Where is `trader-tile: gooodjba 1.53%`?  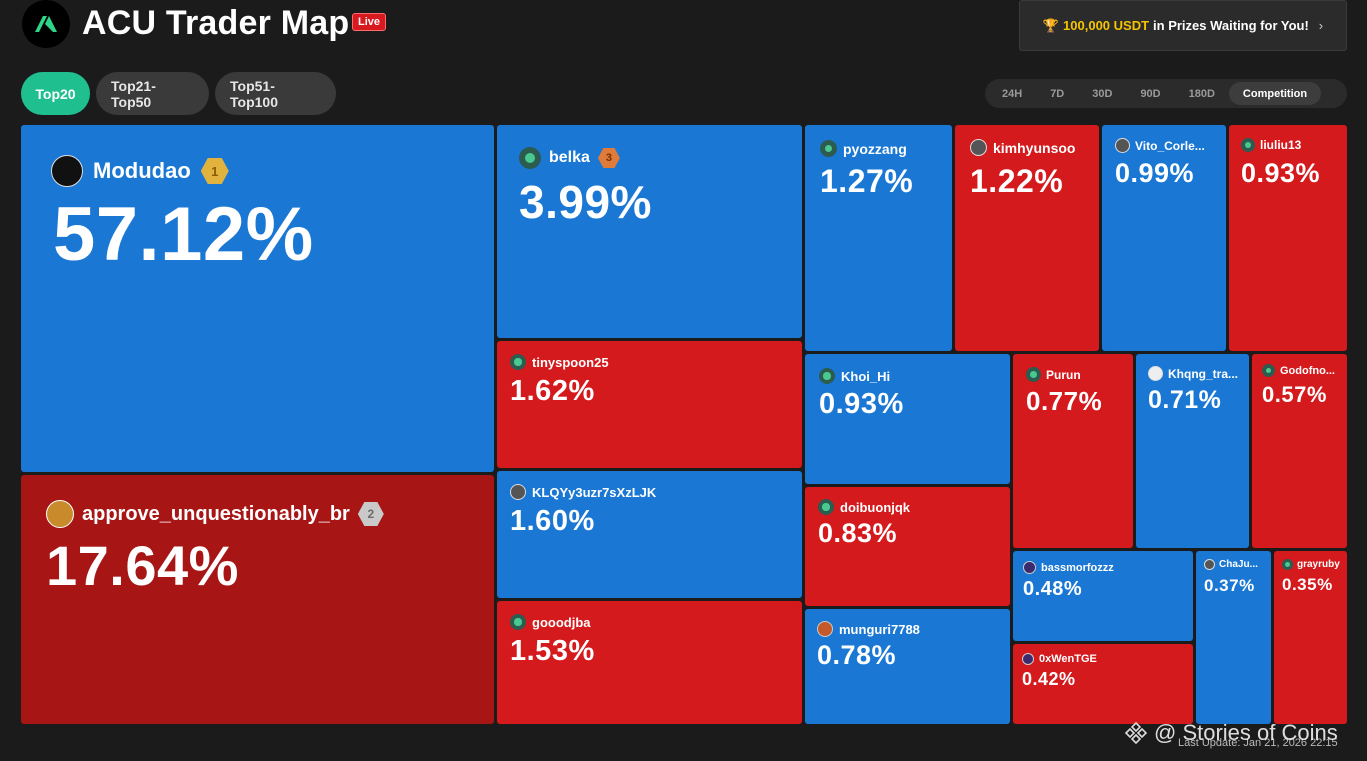 trader-tile: gooodjba 1.53% is located at coordinates (649, 662).